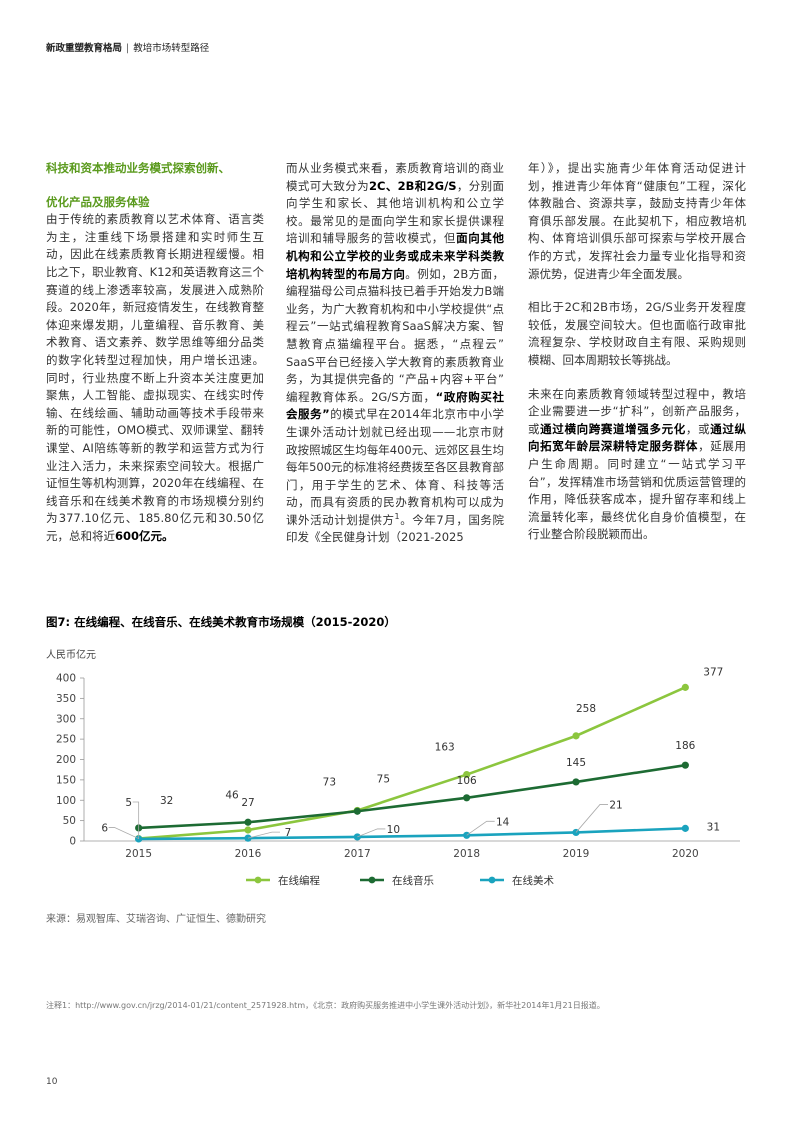 This screenshot has height=1123, width=794. Describe the element at coordinates (66, 780) in the screenshot. I see `y-tick-label: 150` at that location.